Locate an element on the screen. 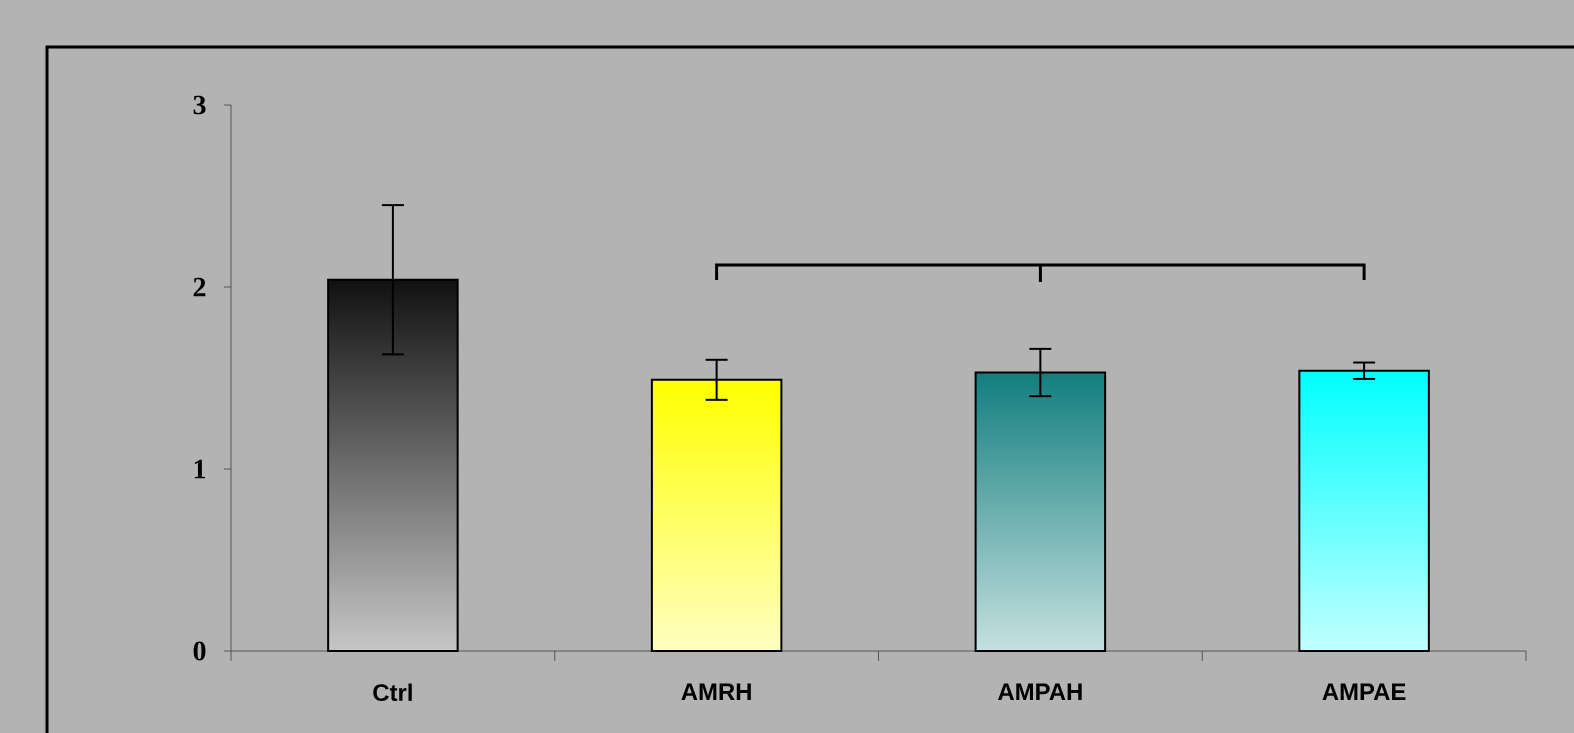 The height and width of the screenshot is (733, 1574). x-tick-label: AMPAH is located at coordinates (1040, 691).